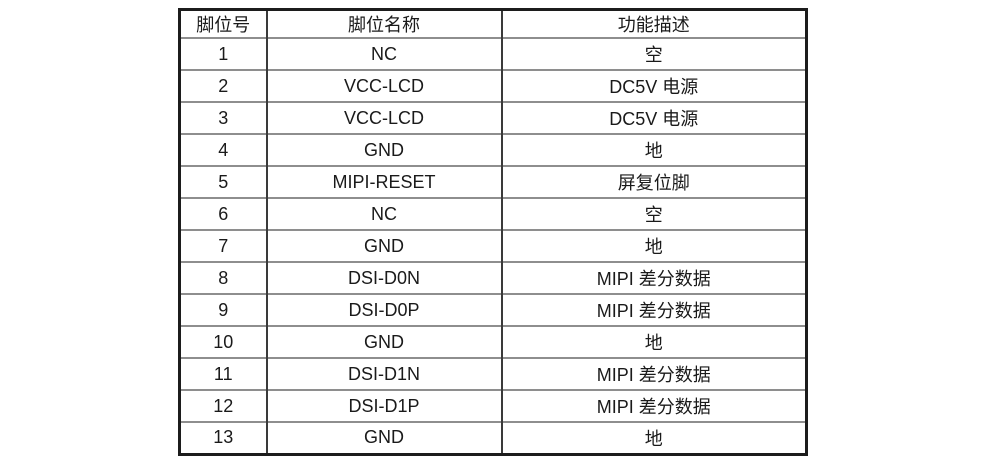 This screenshot has height=457, width=985. Describe the element at coordinates (222, 23) in the screenshot. I see `column-header-pin-number: 脚位号` at that location.